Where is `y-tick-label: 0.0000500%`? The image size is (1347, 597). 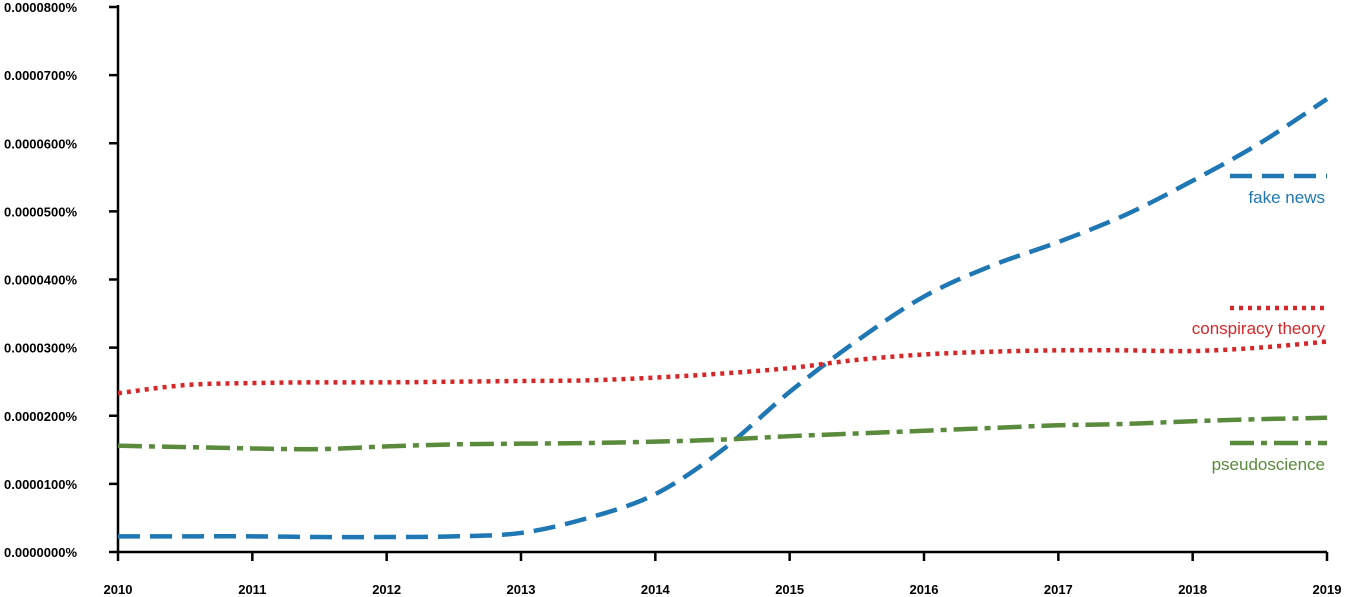 y-tick-label: 0.0000500% is located at coordinates (40, 211).